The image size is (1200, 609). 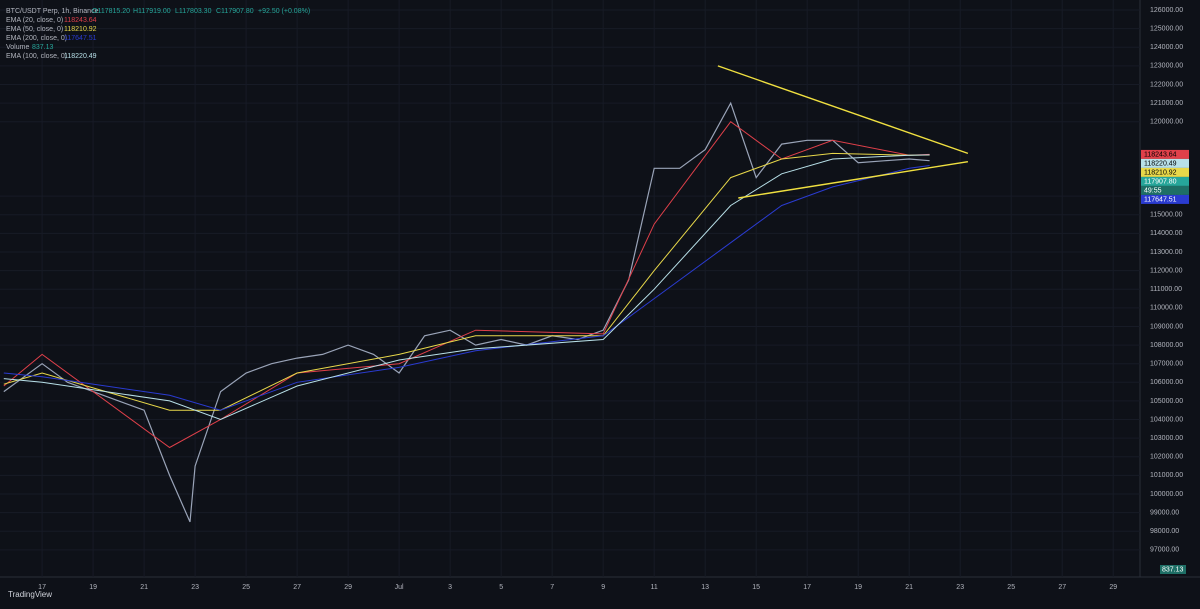 What do you see at coordinates (1164, 531) in the screenshot?
I see `y-tick-label: 98000.00` at bounding box center [1164, 531].